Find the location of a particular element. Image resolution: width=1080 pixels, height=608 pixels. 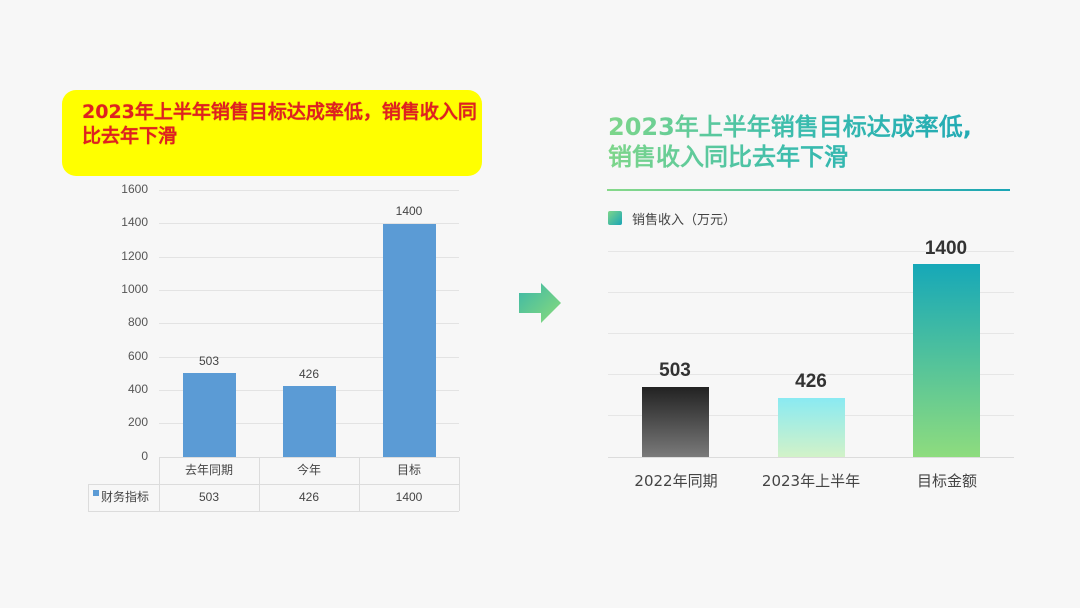

table-series-name: 财务指标 is located at coordinates (125, 497).